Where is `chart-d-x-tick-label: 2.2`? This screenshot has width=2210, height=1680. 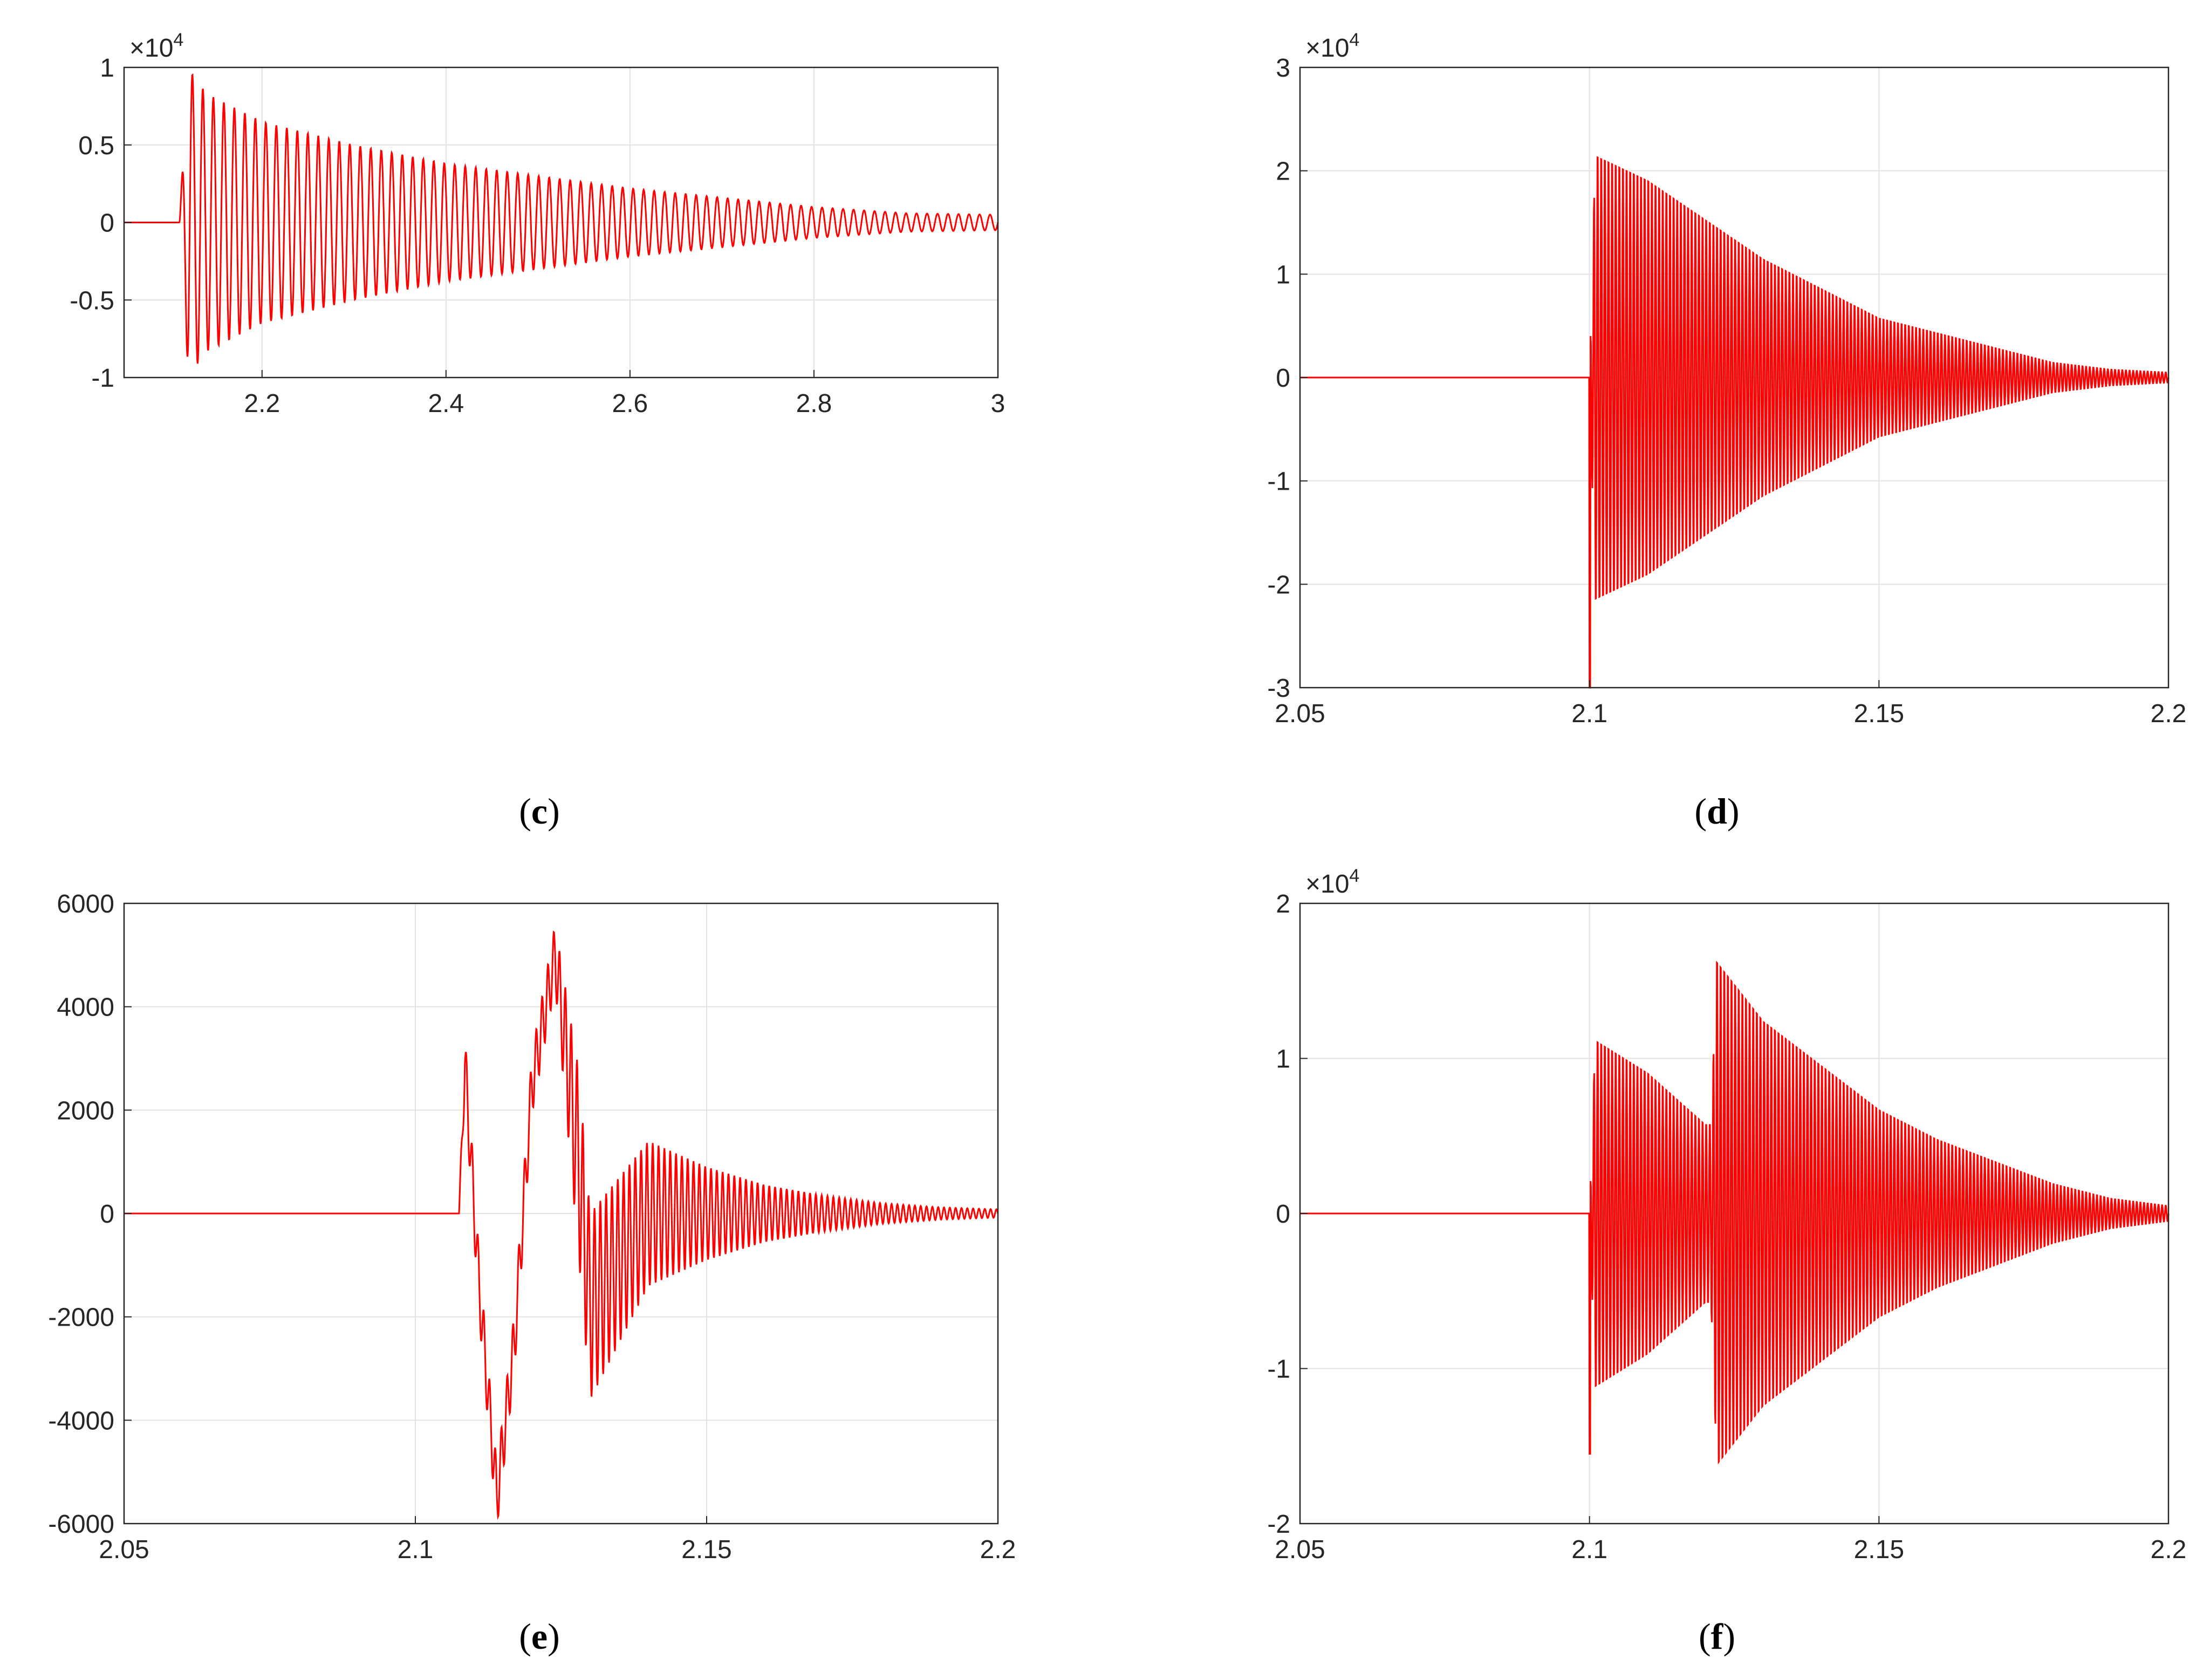 chart-d-x-tick-label: 2.2 is located at coordinates (2169, 714).